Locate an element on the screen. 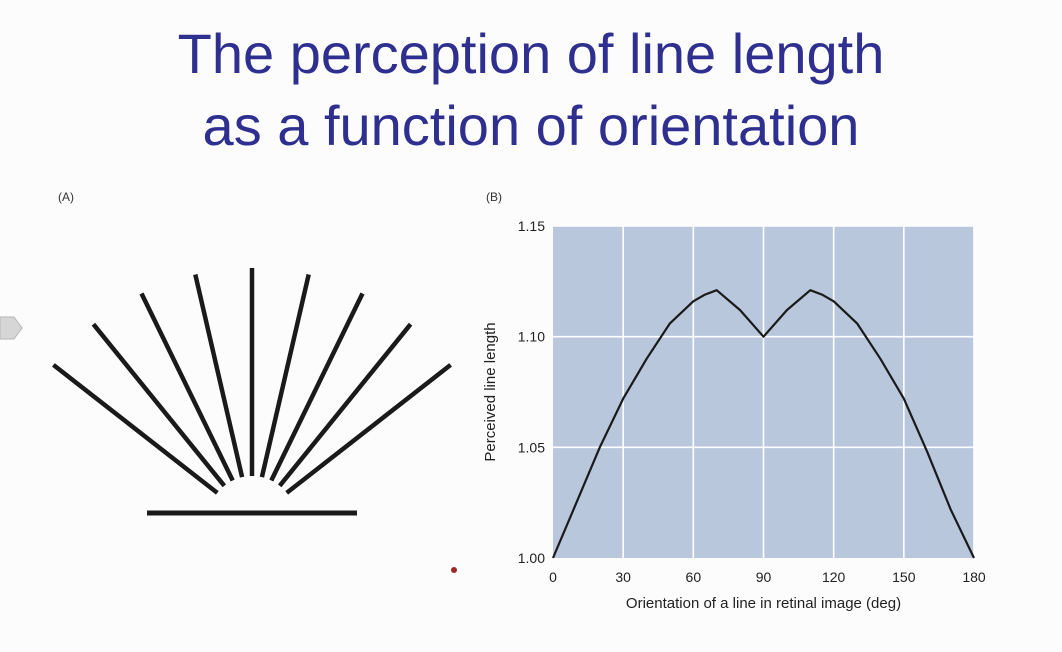 This screenshot has width=1062, height=652. x-tick-label: 60 is located at coordinates (694, 577).